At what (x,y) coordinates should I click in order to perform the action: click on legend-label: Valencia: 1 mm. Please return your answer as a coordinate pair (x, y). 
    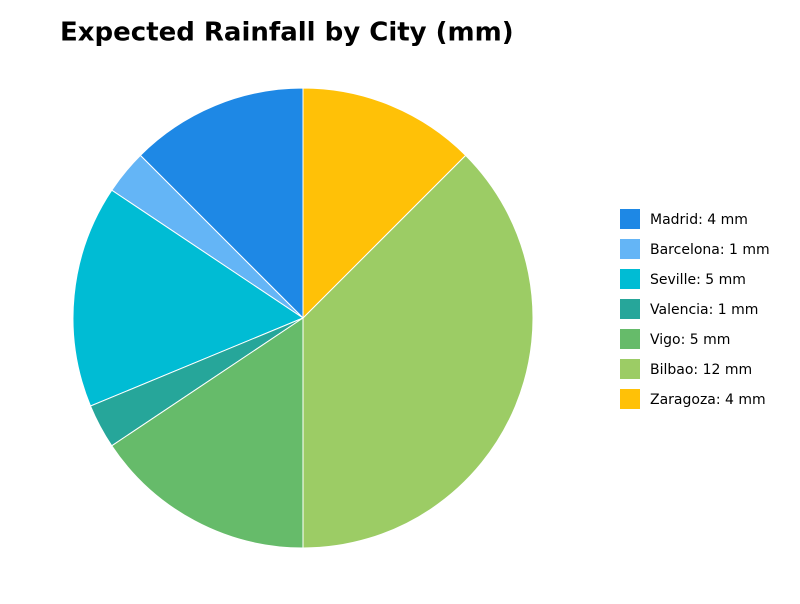
    Looking at the image, I should click on (704, 310).